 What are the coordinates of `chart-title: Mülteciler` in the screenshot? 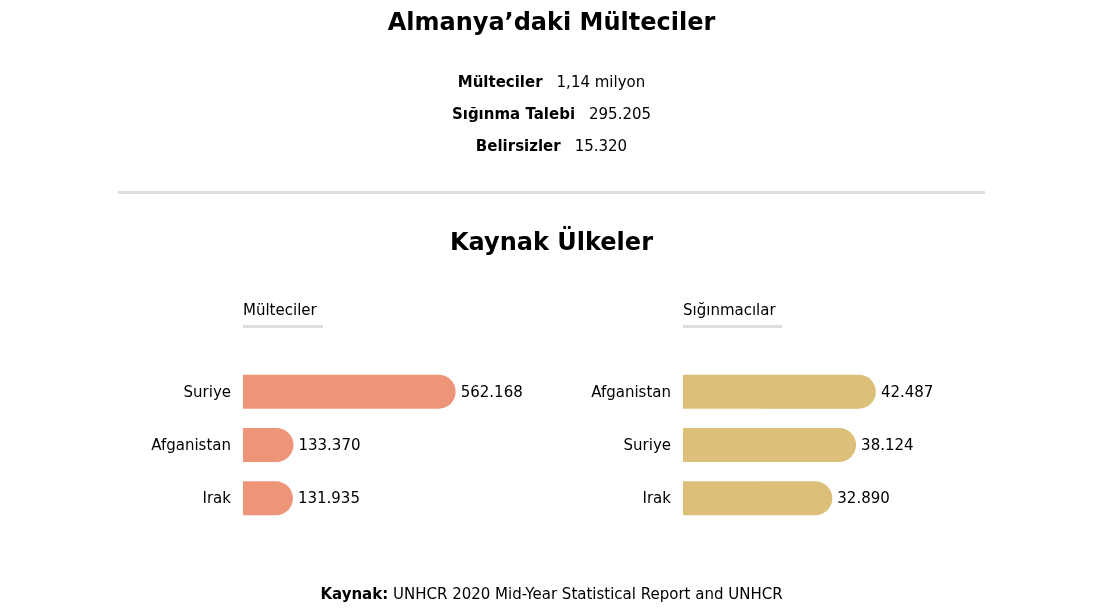 It's located at (283, 314).